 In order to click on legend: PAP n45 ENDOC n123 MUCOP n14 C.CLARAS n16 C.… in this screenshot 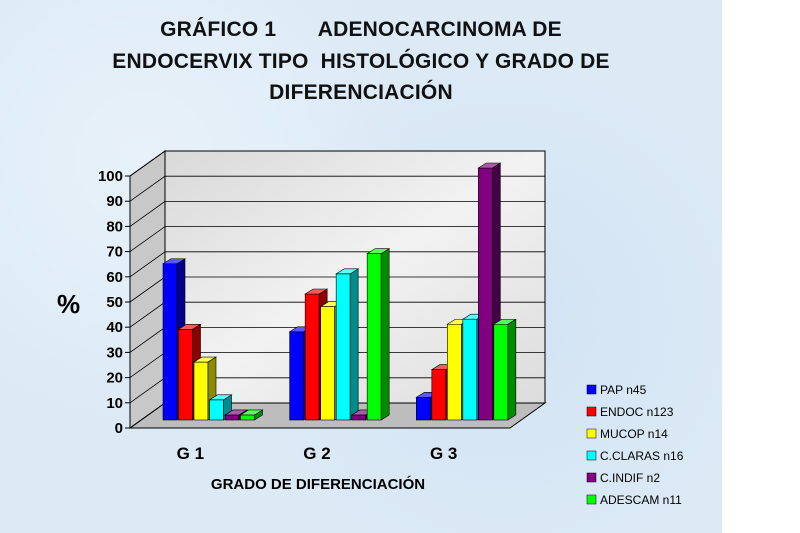, I will do `click(635, 445)`.